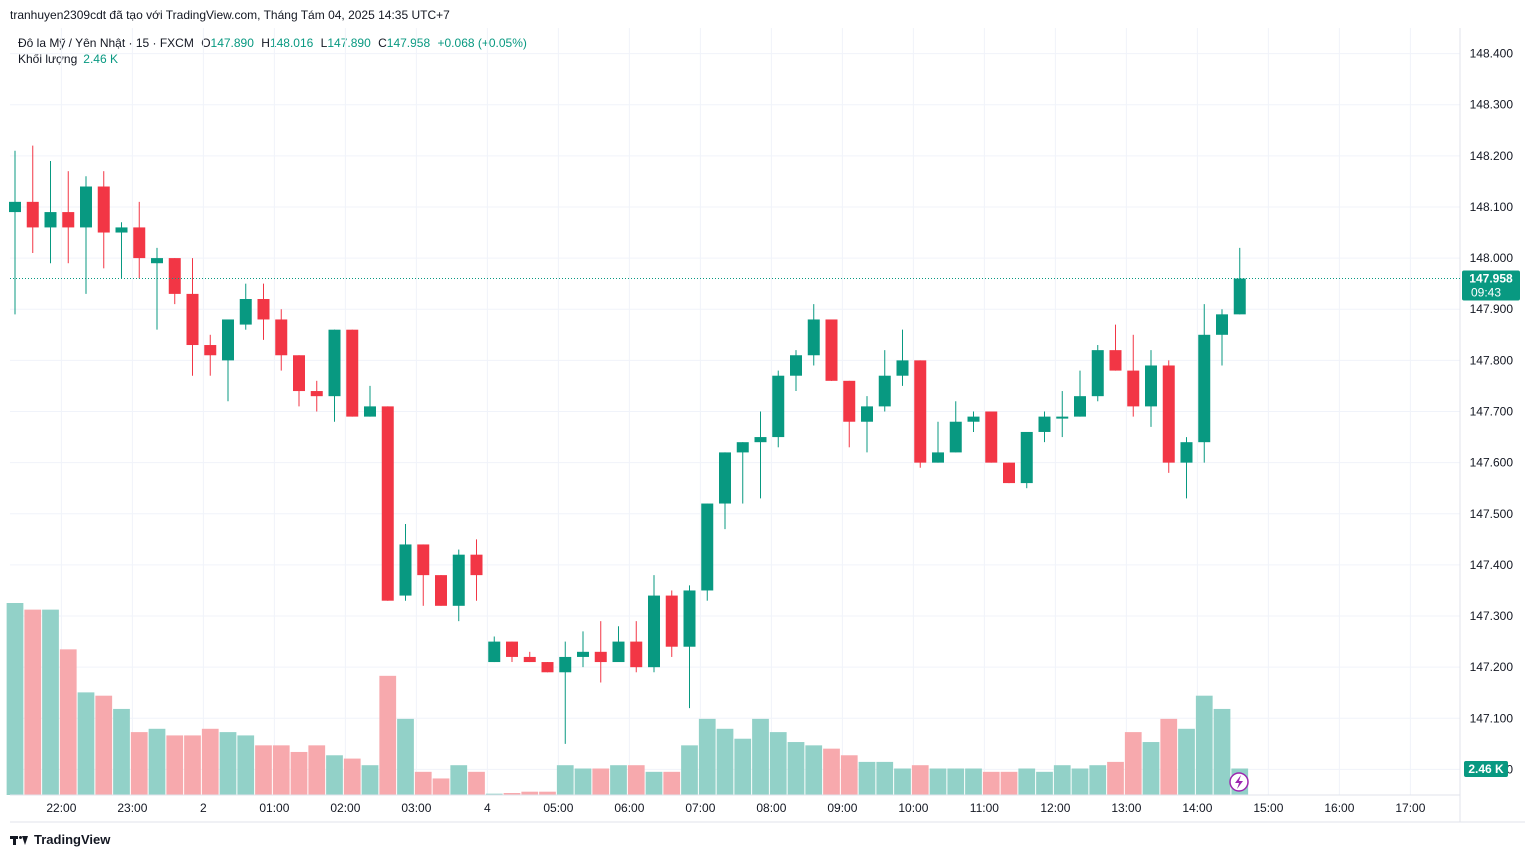 The height and width of the screenshot is (858, 1534). I want to click on volume-label: Khối lượng, so click(48, 59).